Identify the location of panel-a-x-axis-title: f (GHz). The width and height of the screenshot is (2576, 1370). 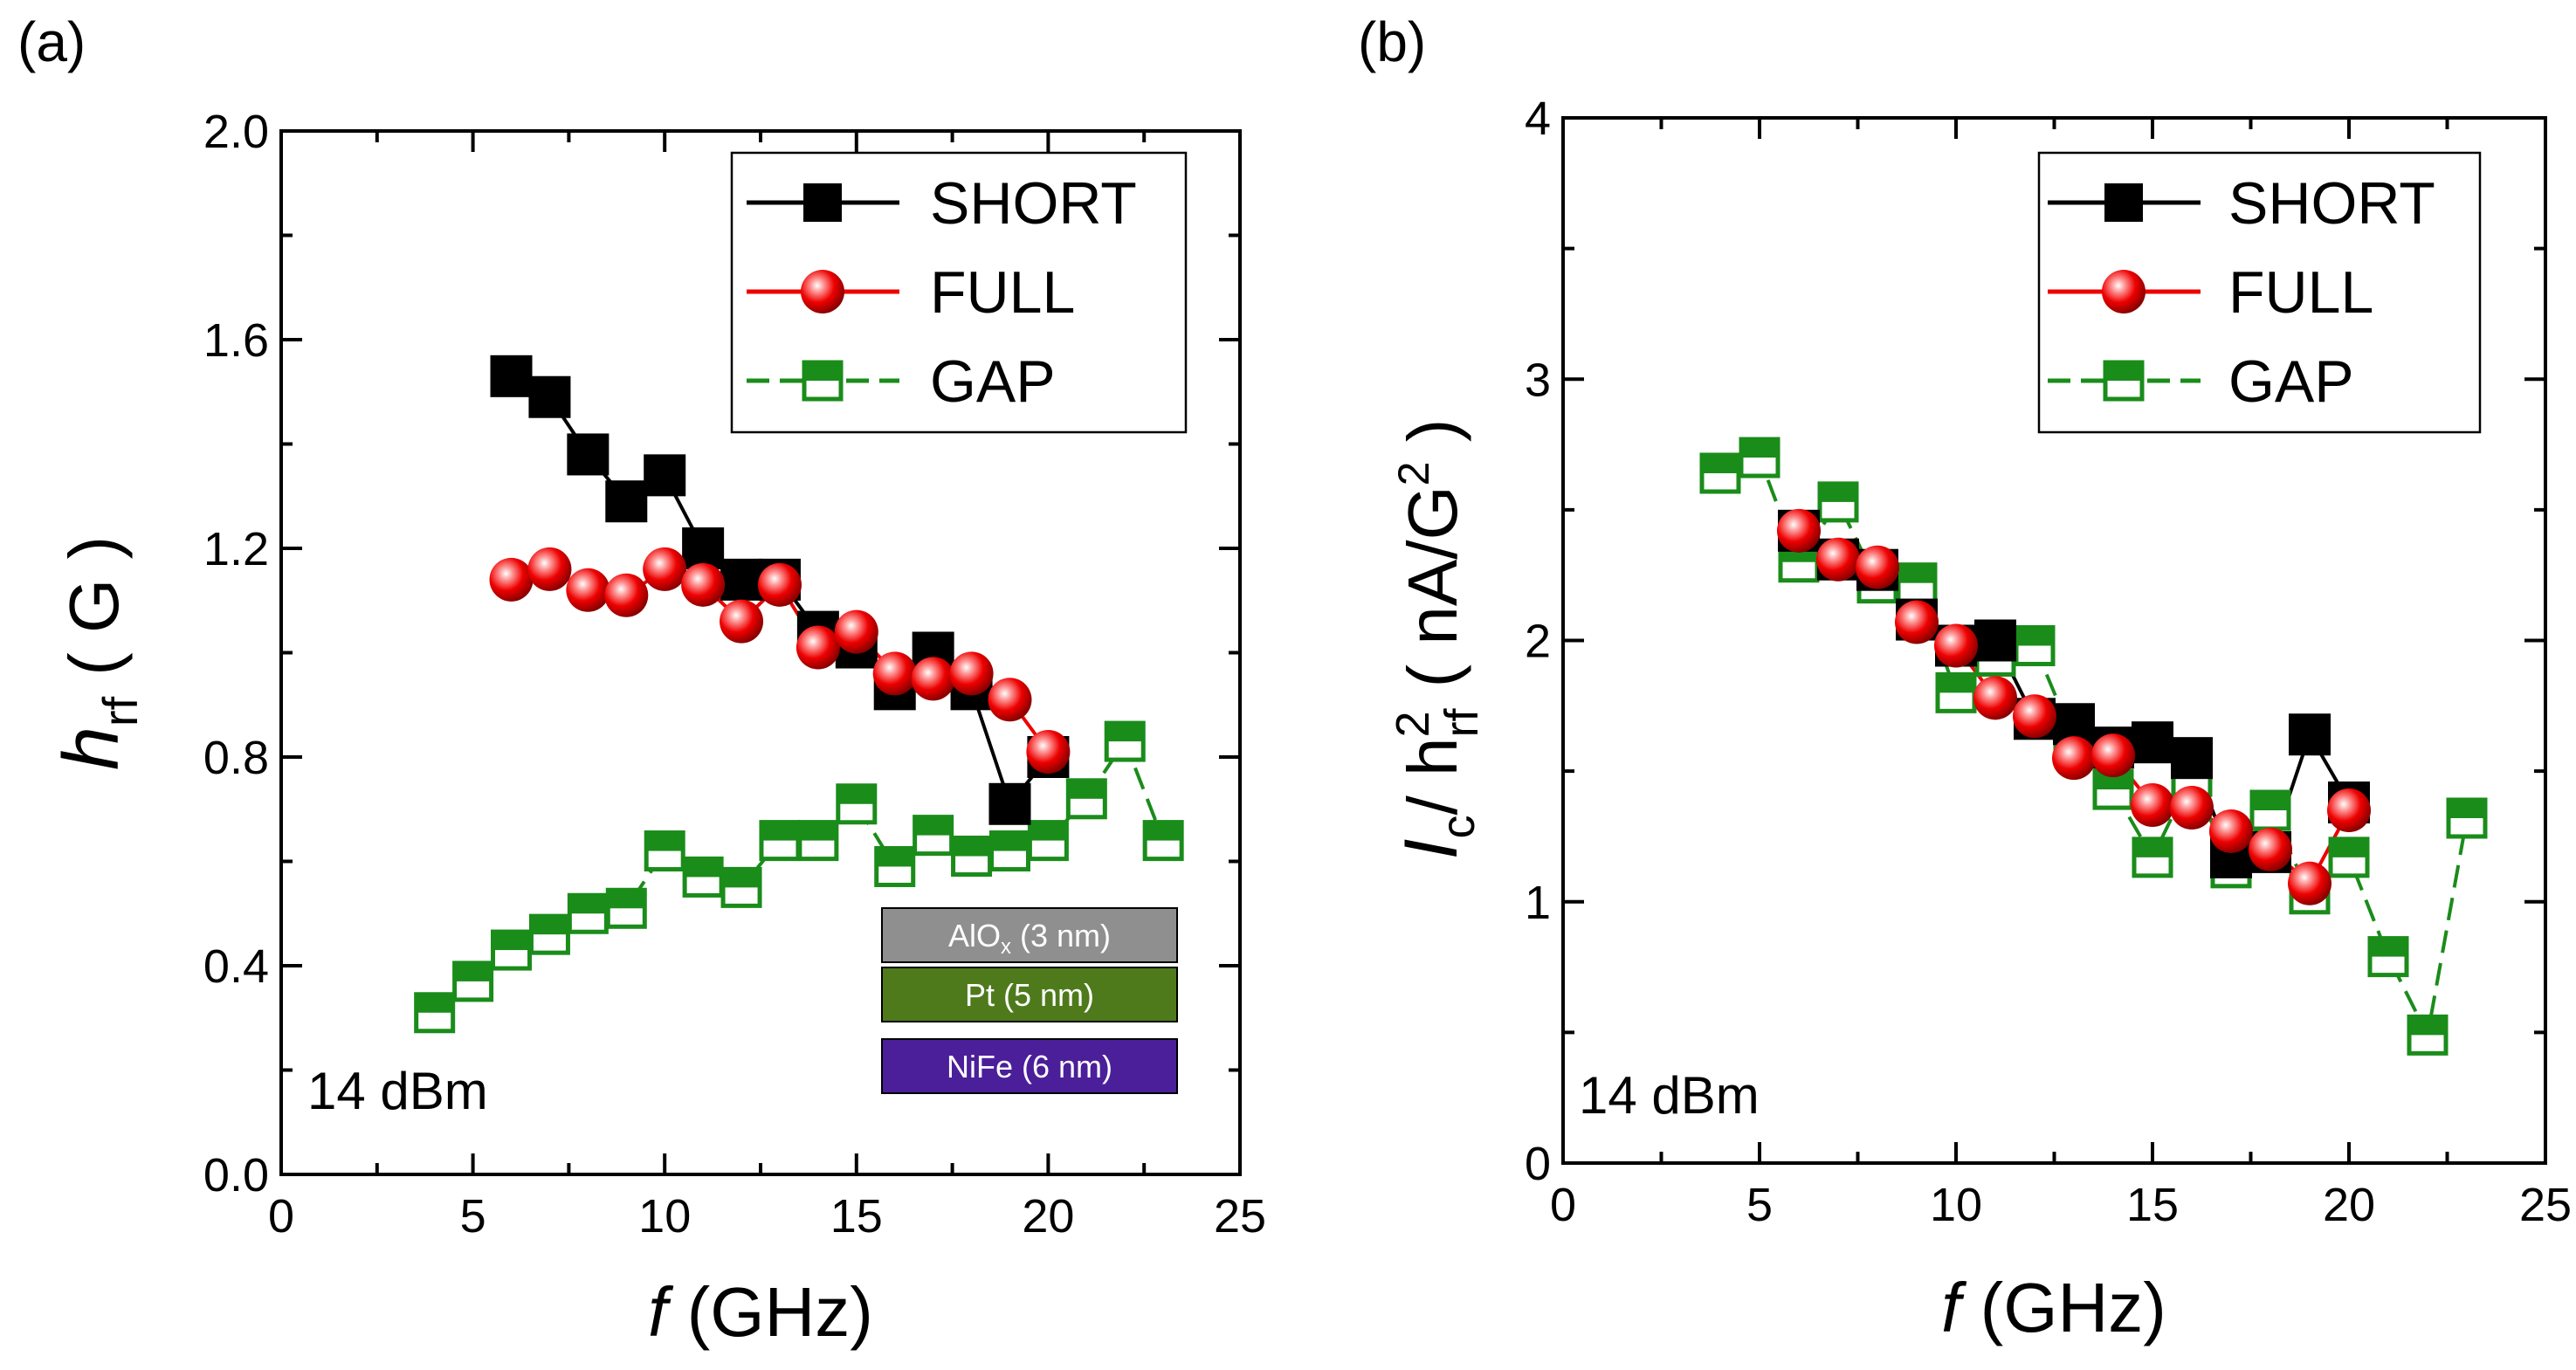
(760, 1312).